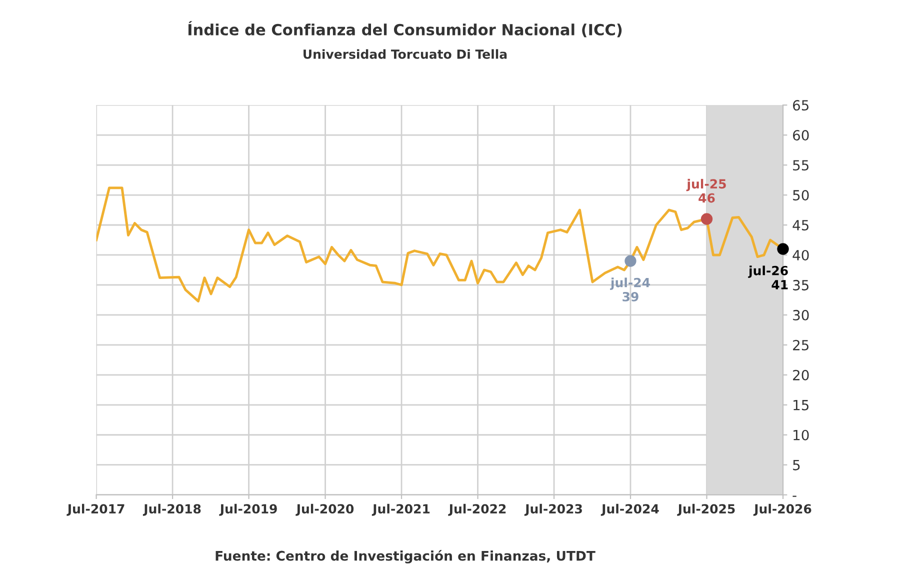  Describe the element at coordinates (801, 195) in the screenshot. I see `y-tick-label: 50` at that location.